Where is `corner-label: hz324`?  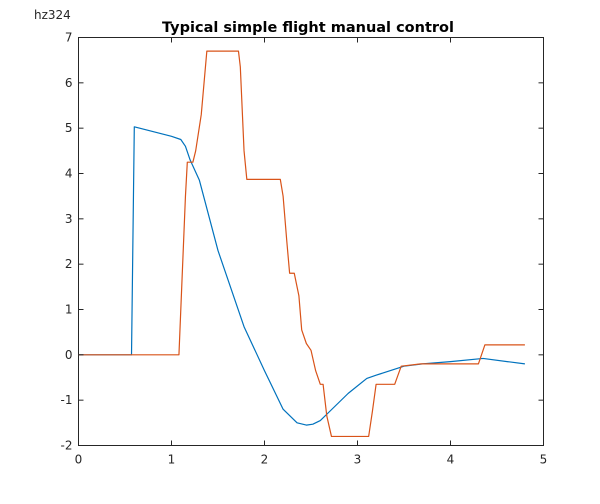 corner-label: hz324 is located at coordinates (52, 15).